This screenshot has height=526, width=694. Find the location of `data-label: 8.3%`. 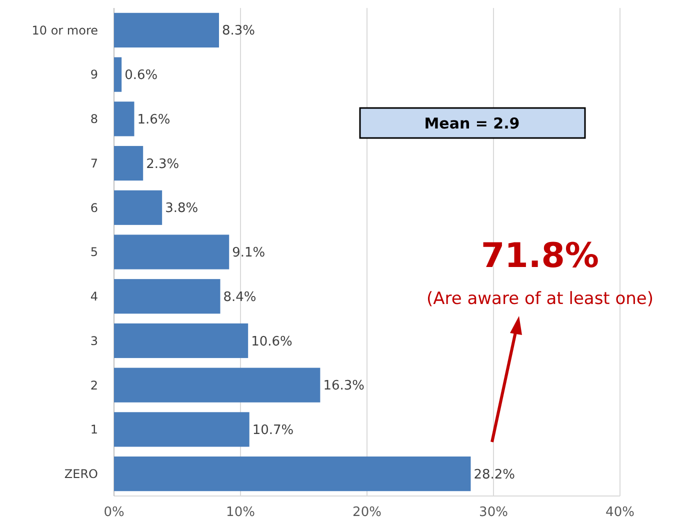

data-label: 8.3% is located at coordinates (239, 31).